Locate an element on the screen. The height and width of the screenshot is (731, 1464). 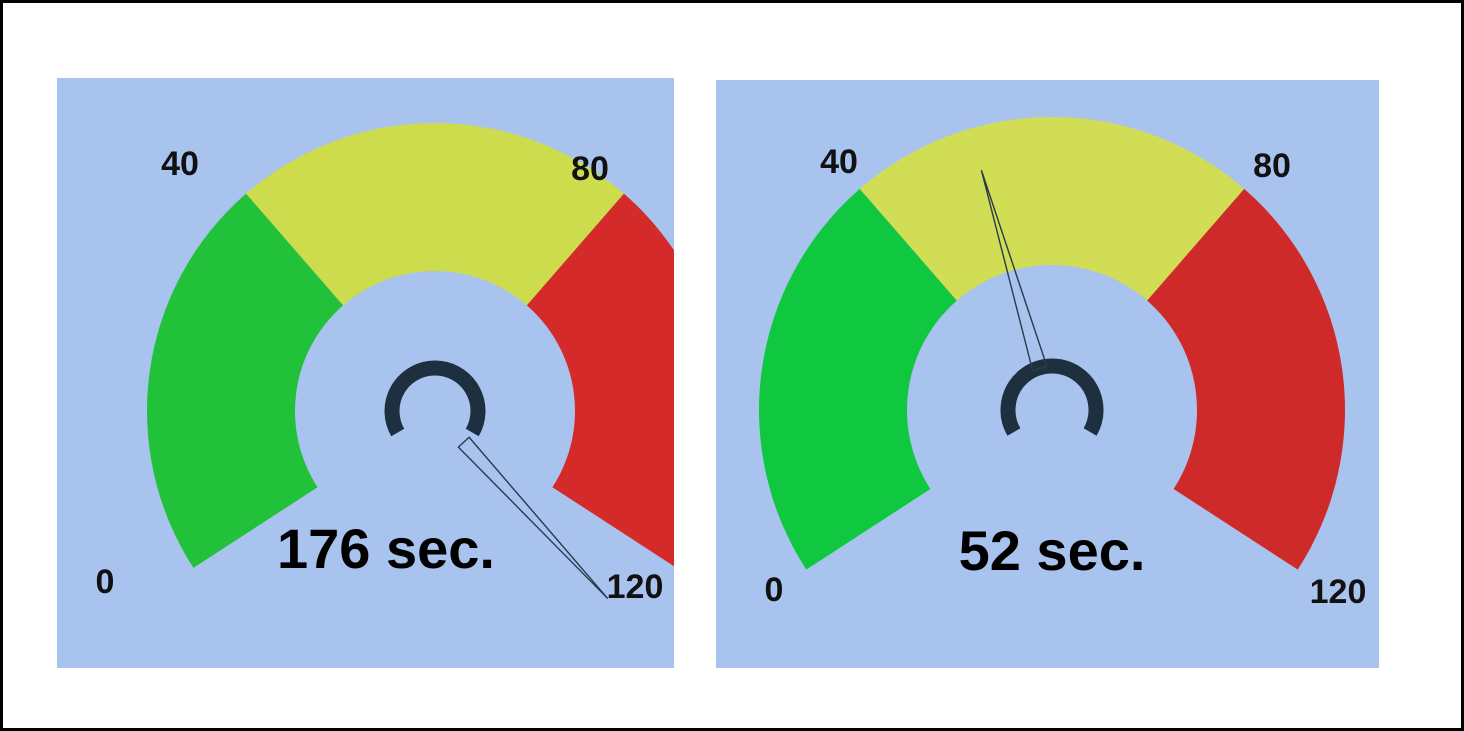
gauge-readout: 52 sec. is located at coordinates (1052, 550).